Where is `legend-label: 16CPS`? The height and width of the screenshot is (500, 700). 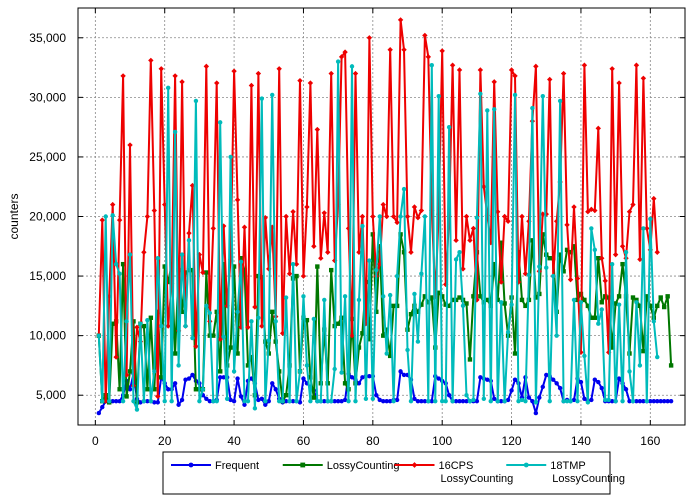 legend-label: 16CPS is located at coordinates (456, 466).